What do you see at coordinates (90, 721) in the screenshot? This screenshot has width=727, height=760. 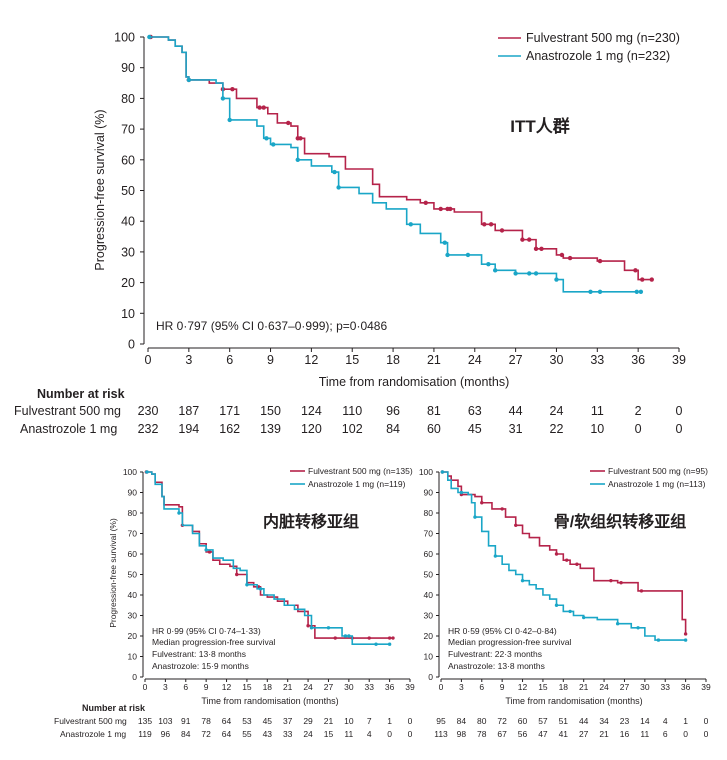 I see `visceral-risk-label-fulvestrant: Fulvestrant 500 mg` at bounding box center [90, 721].